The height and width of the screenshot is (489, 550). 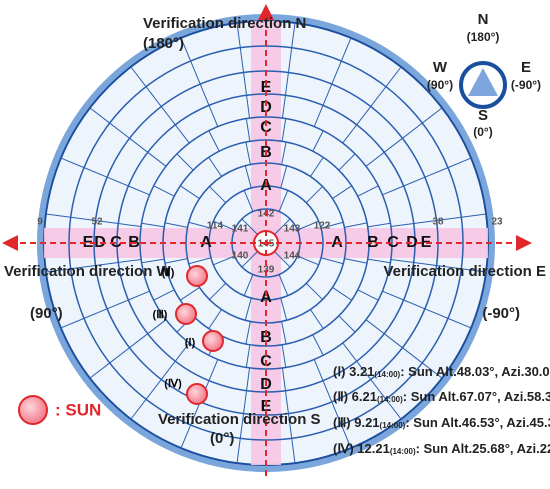 I want to click on compass: N (180°) W (90°) E (-90°) S (0°), so click(x=484, y=75).